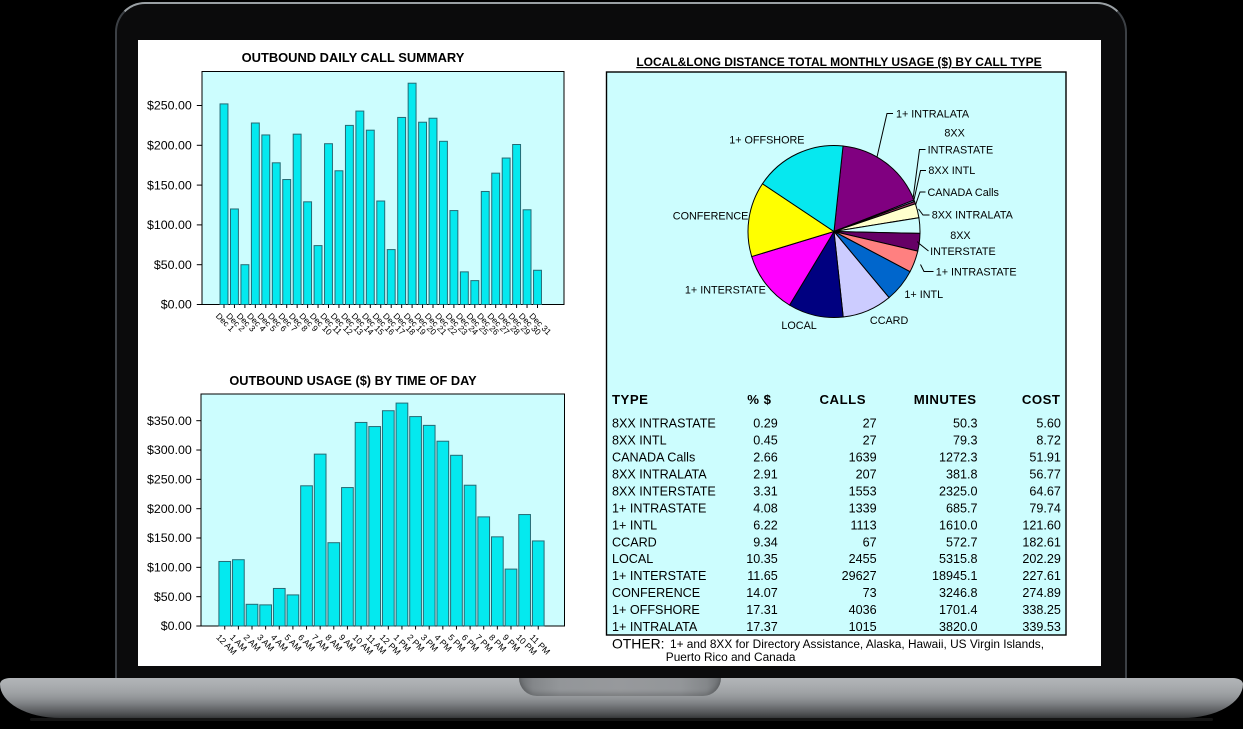  Describe the element at coordinates (961, 151) in the screenshot. I see `svg-text: INTRASTATE` at that location.